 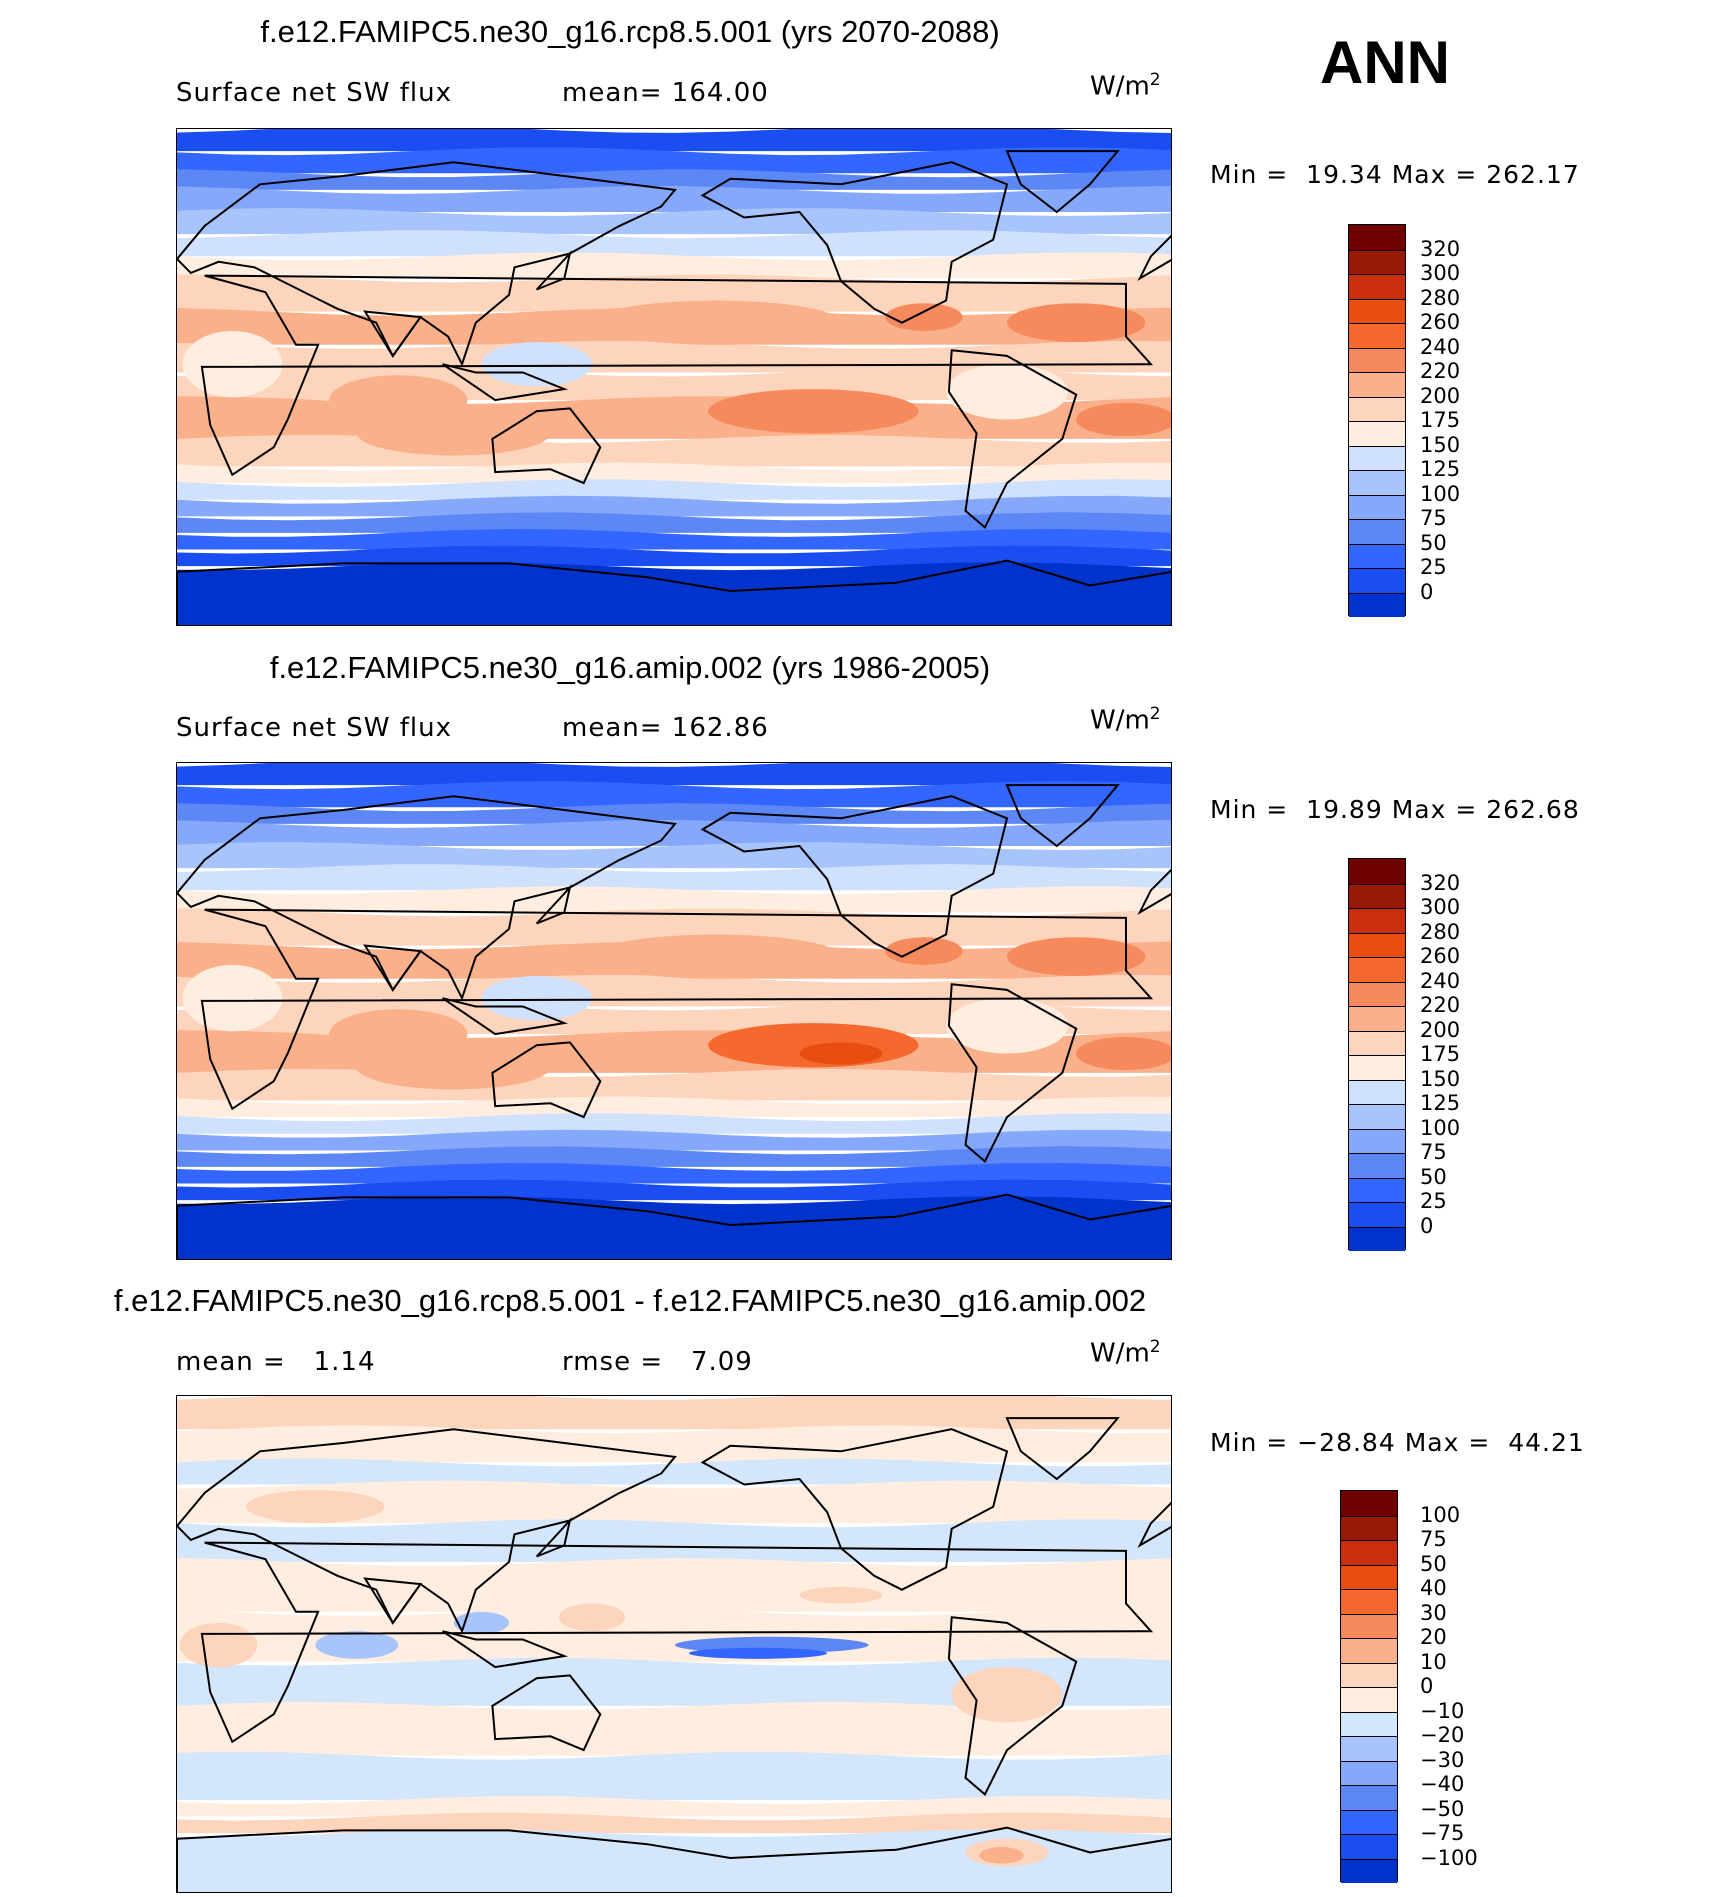 I want to click on panel2-units-exp: 2, so click(x=1155, y=714).